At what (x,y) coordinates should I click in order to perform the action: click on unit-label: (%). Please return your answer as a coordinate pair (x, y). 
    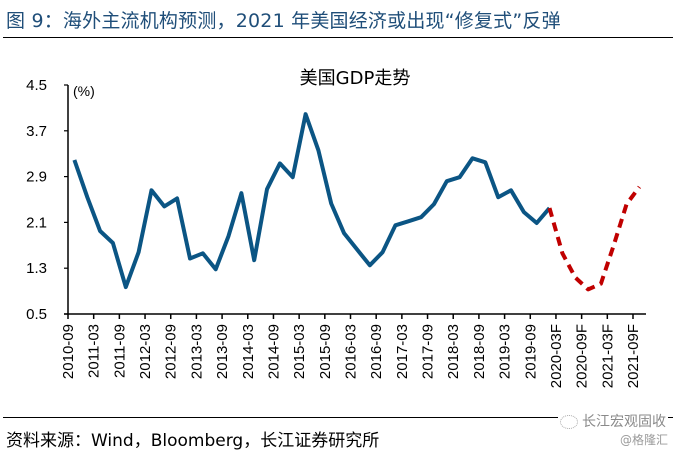
    Looking at the image, I should click on (84, 91).